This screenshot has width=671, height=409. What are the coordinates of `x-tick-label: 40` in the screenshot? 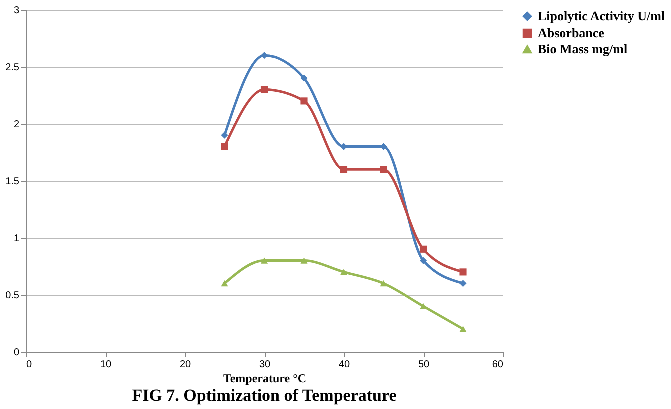 It's located at (344, 365).